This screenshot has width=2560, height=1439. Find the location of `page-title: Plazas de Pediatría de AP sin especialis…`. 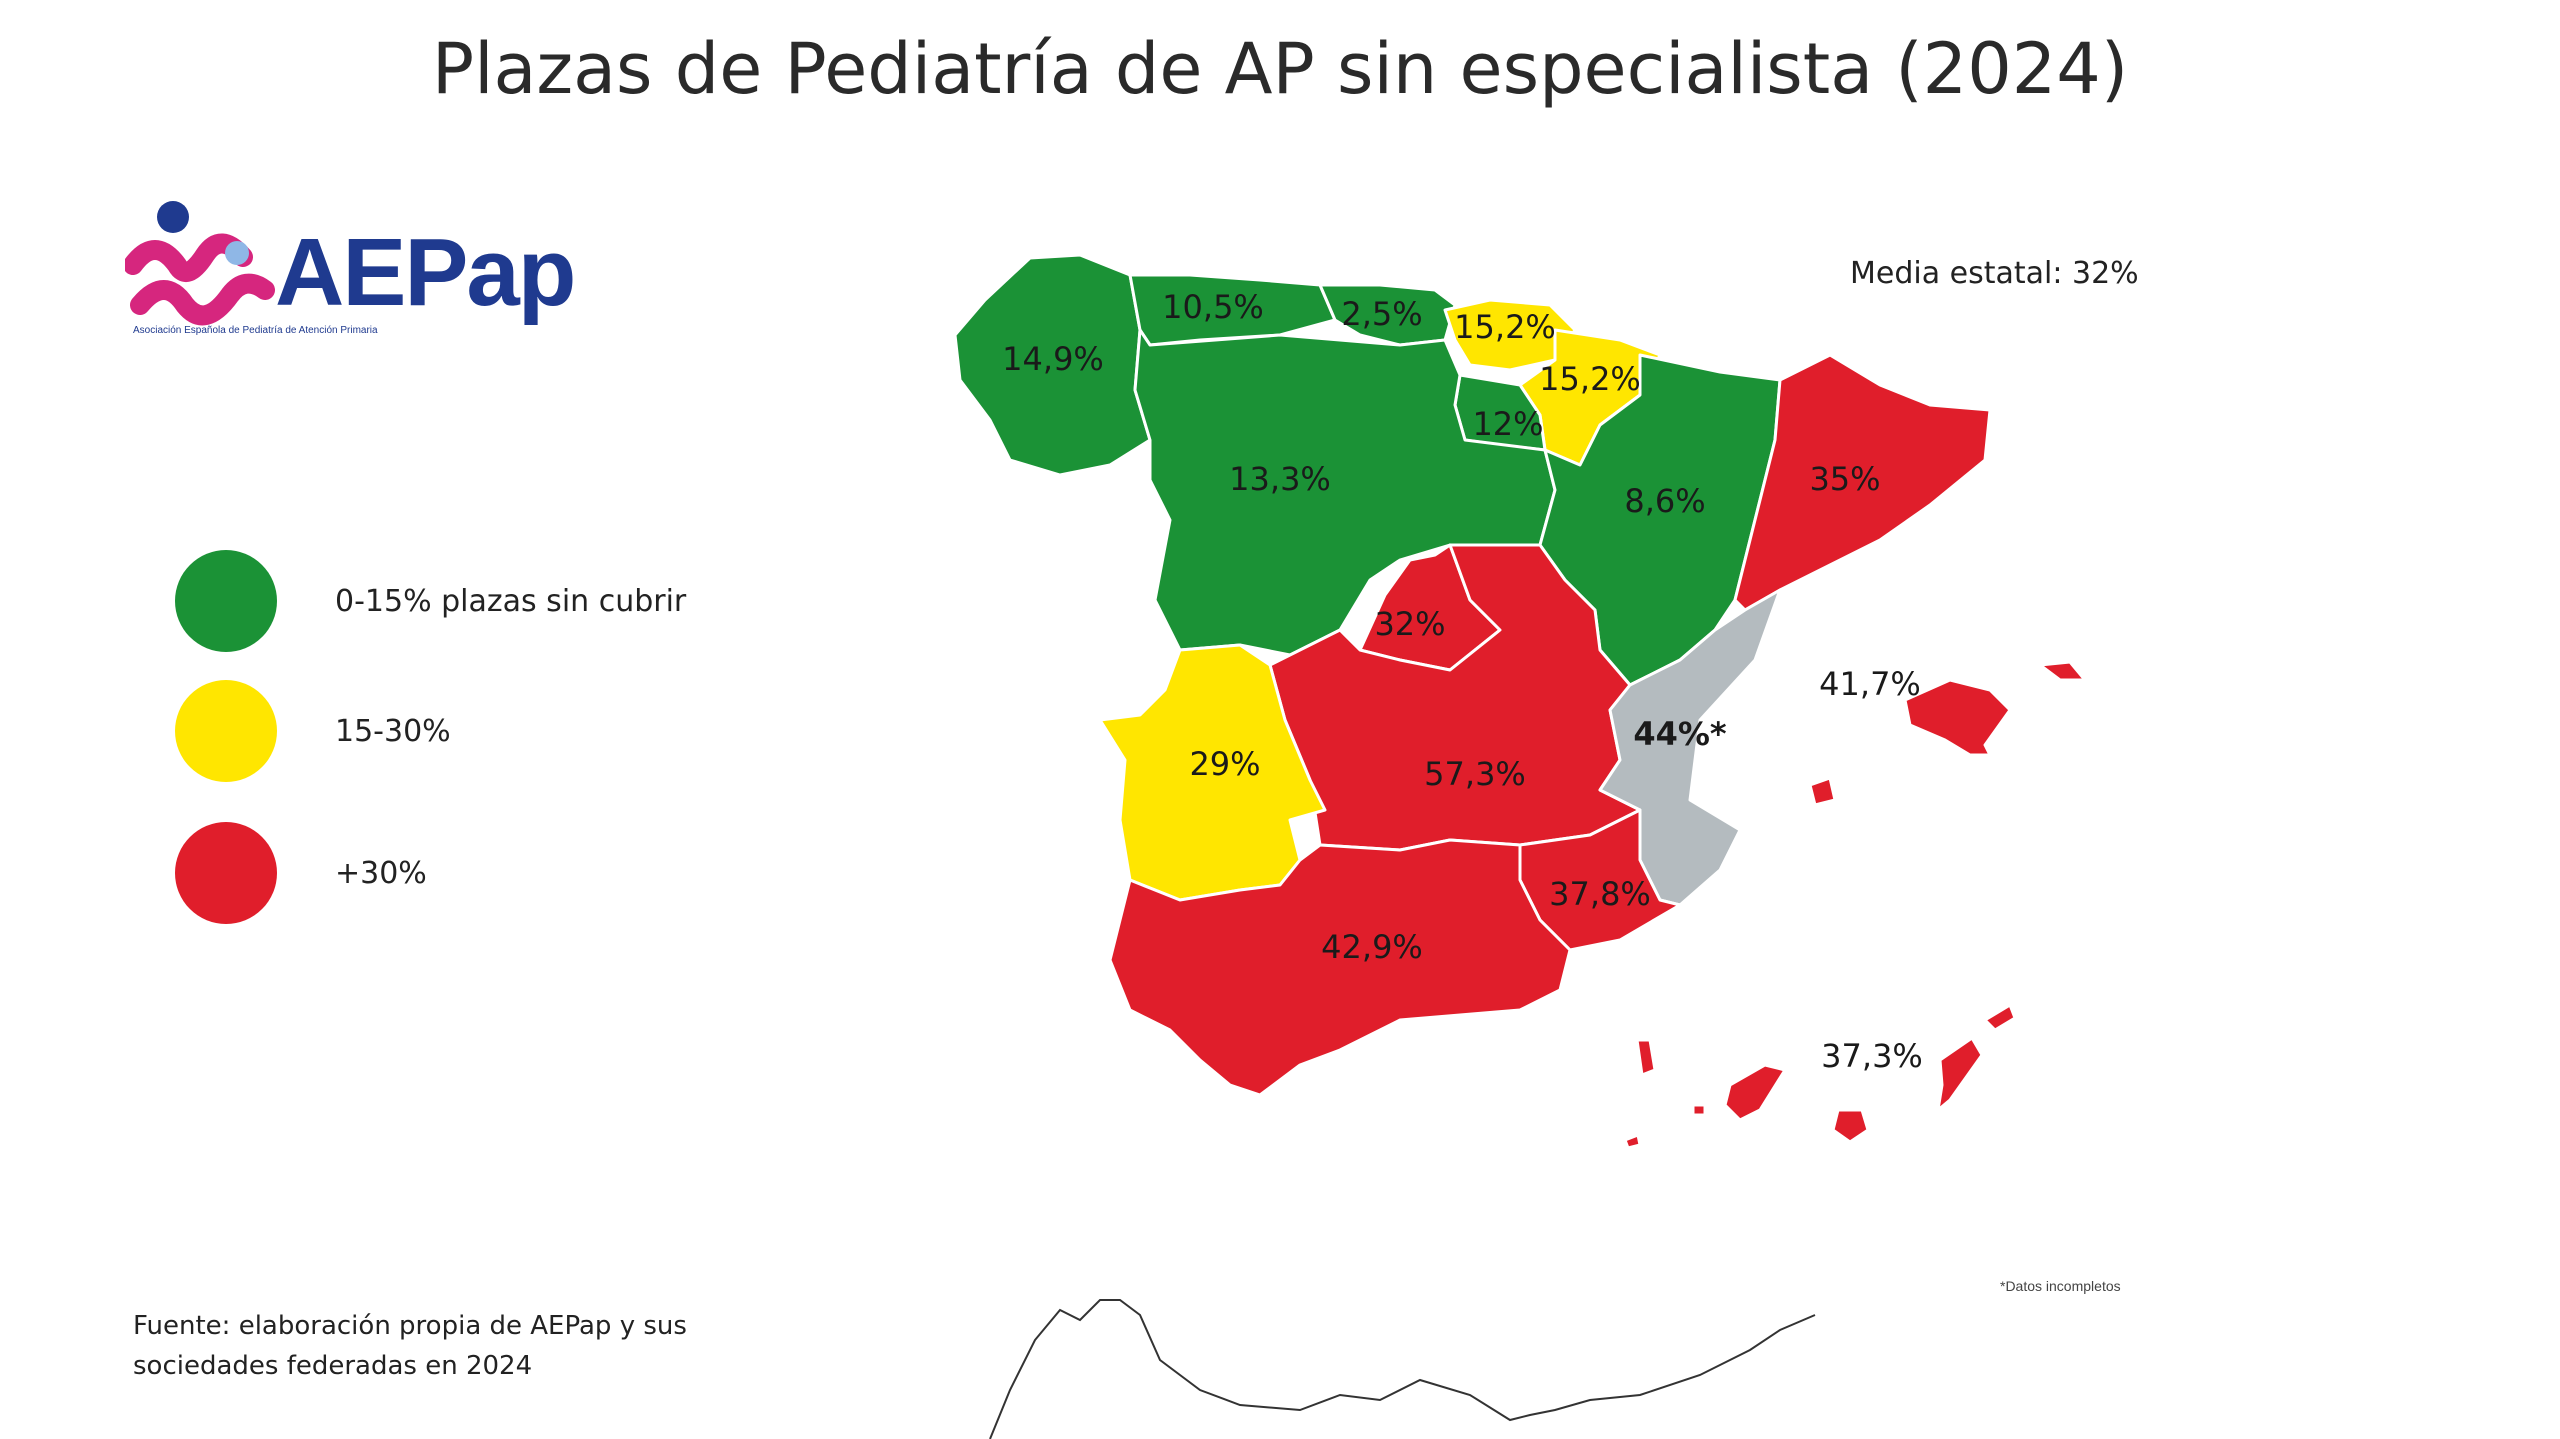

page-title: Plazas de Pediatría de AP sin especialis… is located at coordinates (1280, 69).